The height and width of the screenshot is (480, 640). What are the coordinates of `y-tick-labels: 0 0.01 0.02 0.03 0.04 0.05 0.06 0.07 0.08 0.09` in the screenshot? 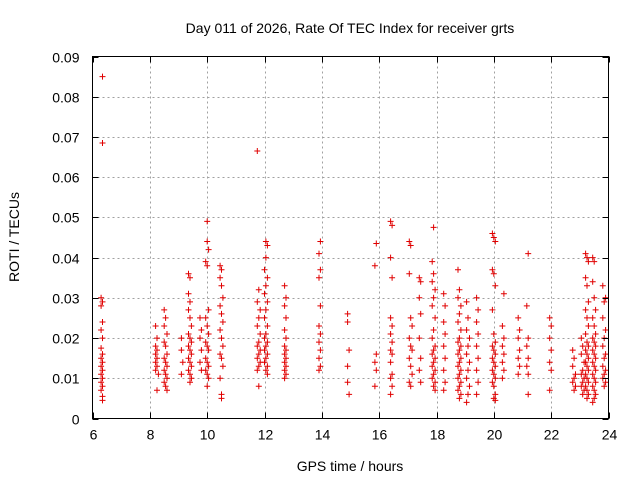 It's located at (65, 239).